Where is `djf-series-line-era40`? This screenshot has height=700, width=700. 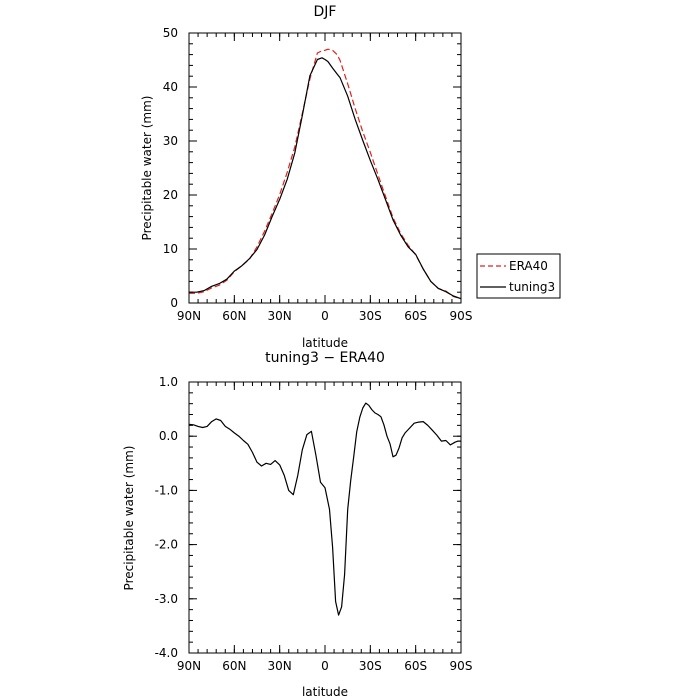
djf-series-line-era40 is located at coordinates (325, 174).